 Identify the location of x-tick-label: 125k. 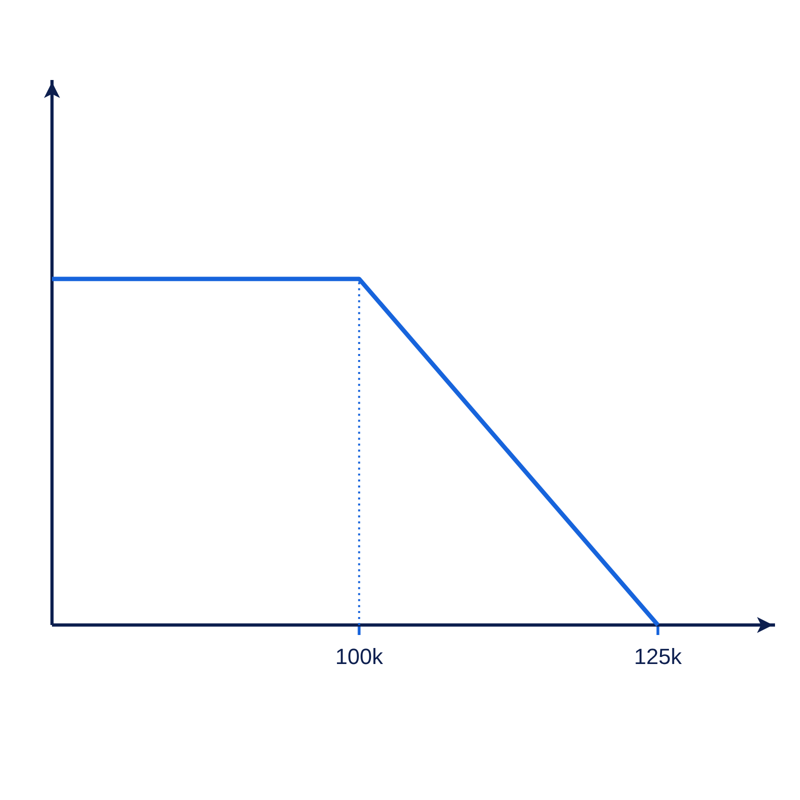
(659, 656).